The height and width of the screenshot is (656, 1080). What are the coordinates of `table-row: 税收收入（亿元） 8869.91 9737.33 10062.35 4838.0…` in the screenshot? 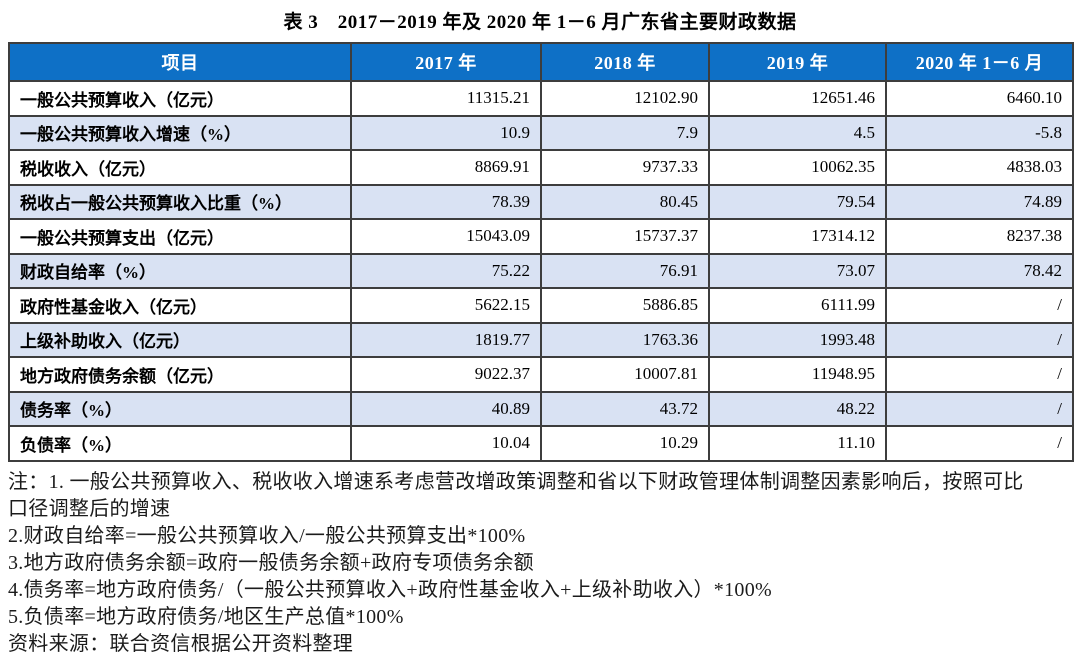 It's located at (541, 167).